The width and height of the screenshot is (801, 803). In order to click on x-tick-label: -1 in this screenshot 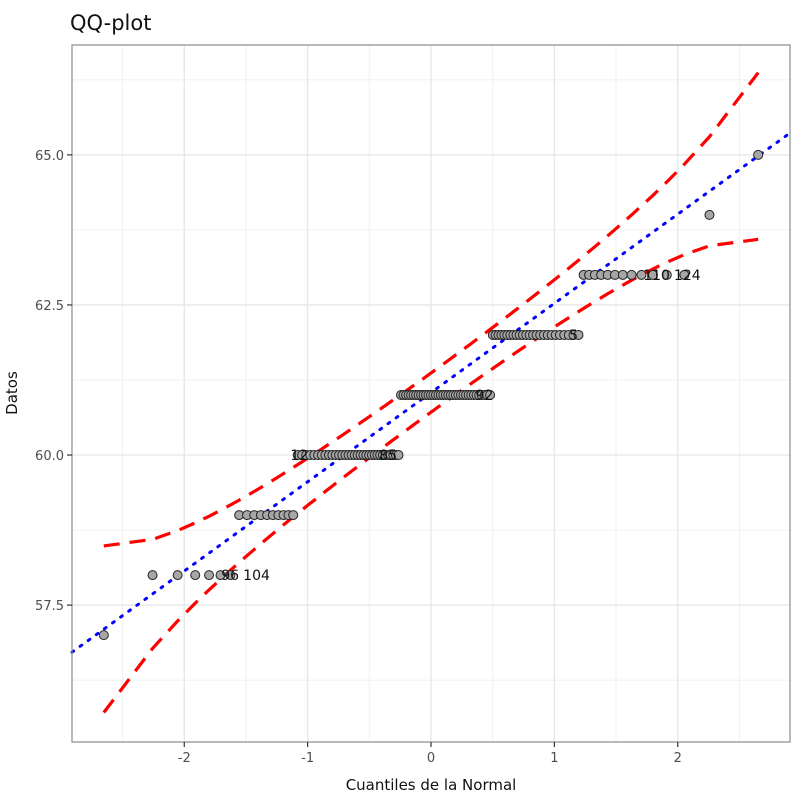, I will do `click(307, 758)`.